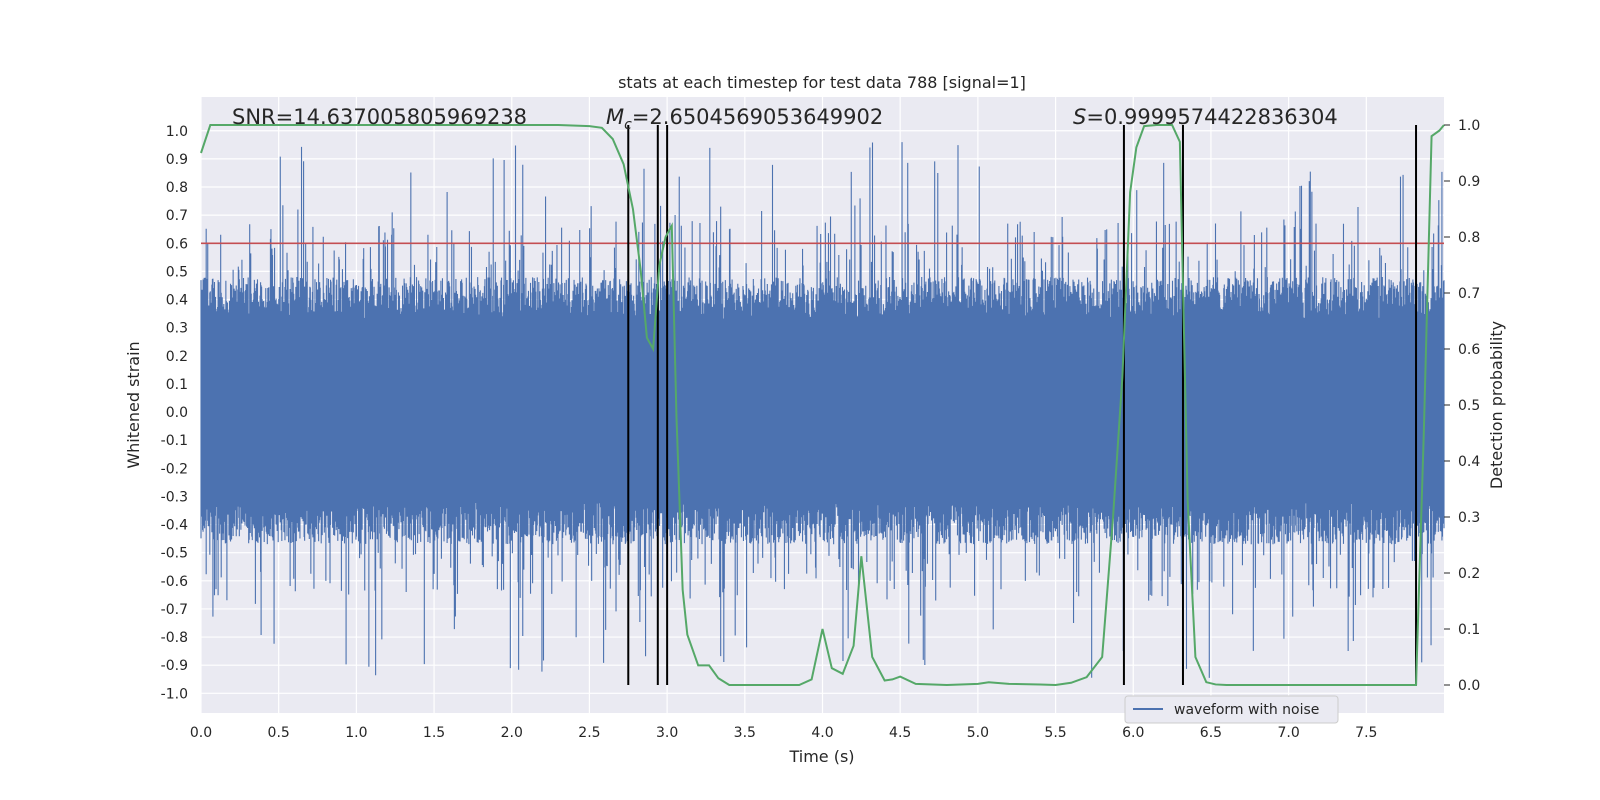 This screenshot has height=800, width=1600. I want to click on y-tick-label: 1.0, so click(177, 132).